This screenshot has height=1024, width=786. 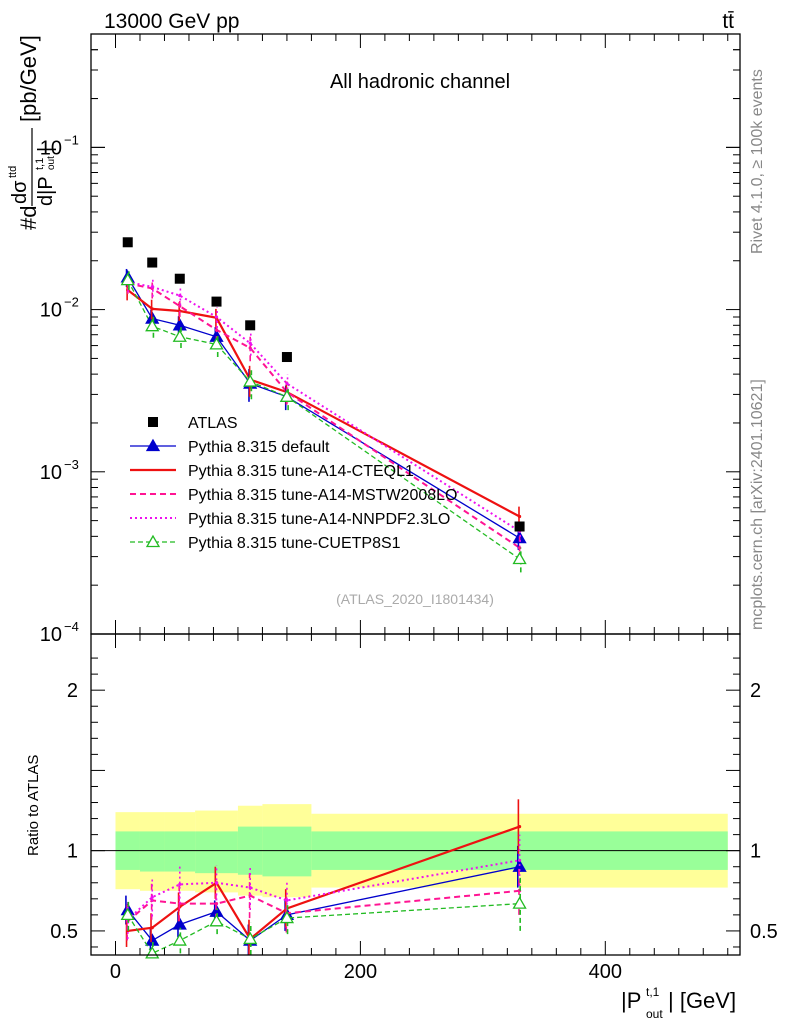 I want to click on main-y-tick-label-exp: −1, so click(x=71, y=139).